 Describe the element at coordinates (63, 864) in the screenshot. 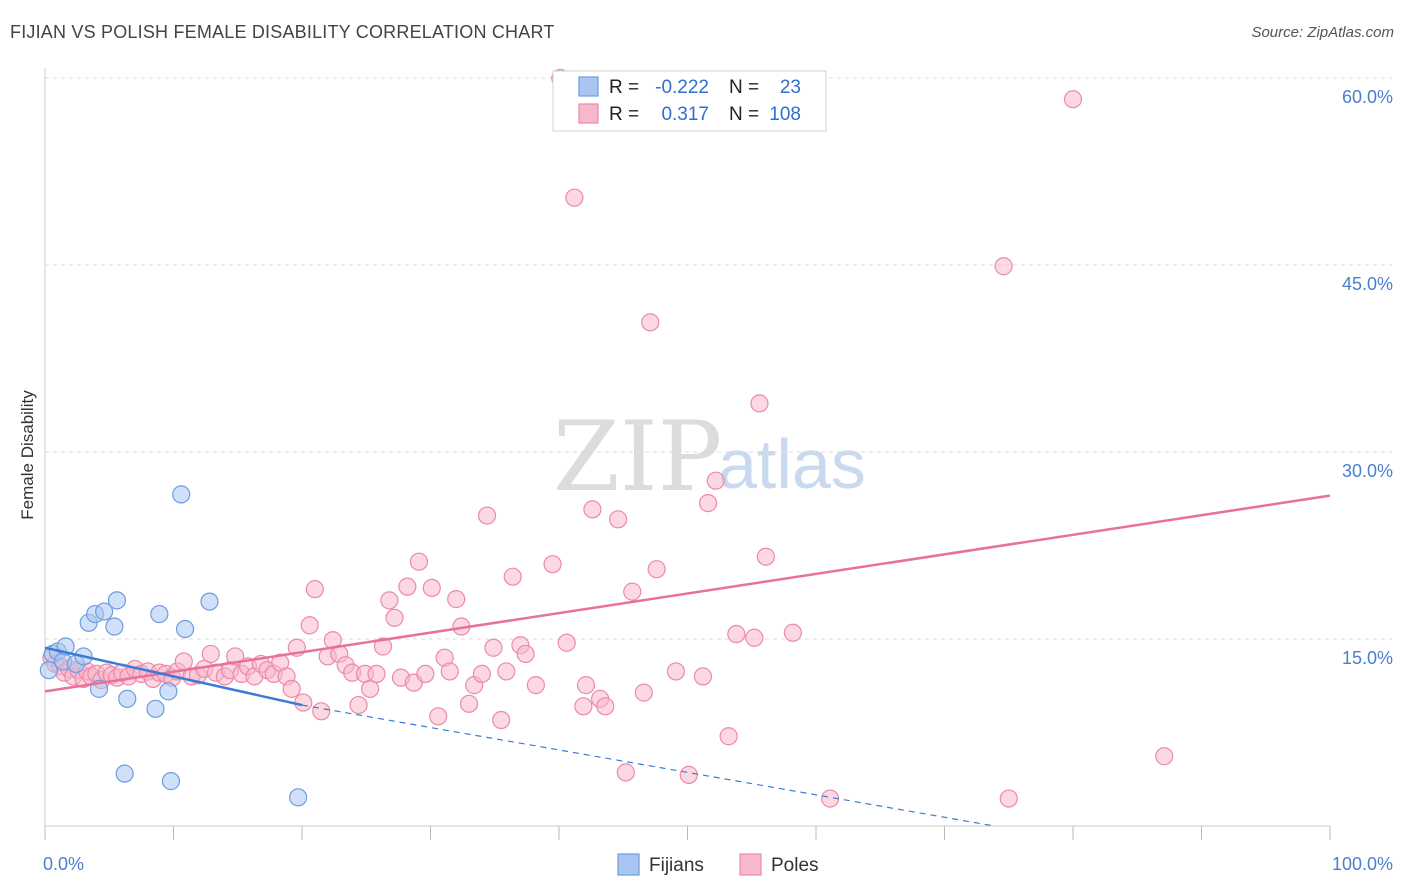

I see `x-tick-label-min: 0.0%` at that location.